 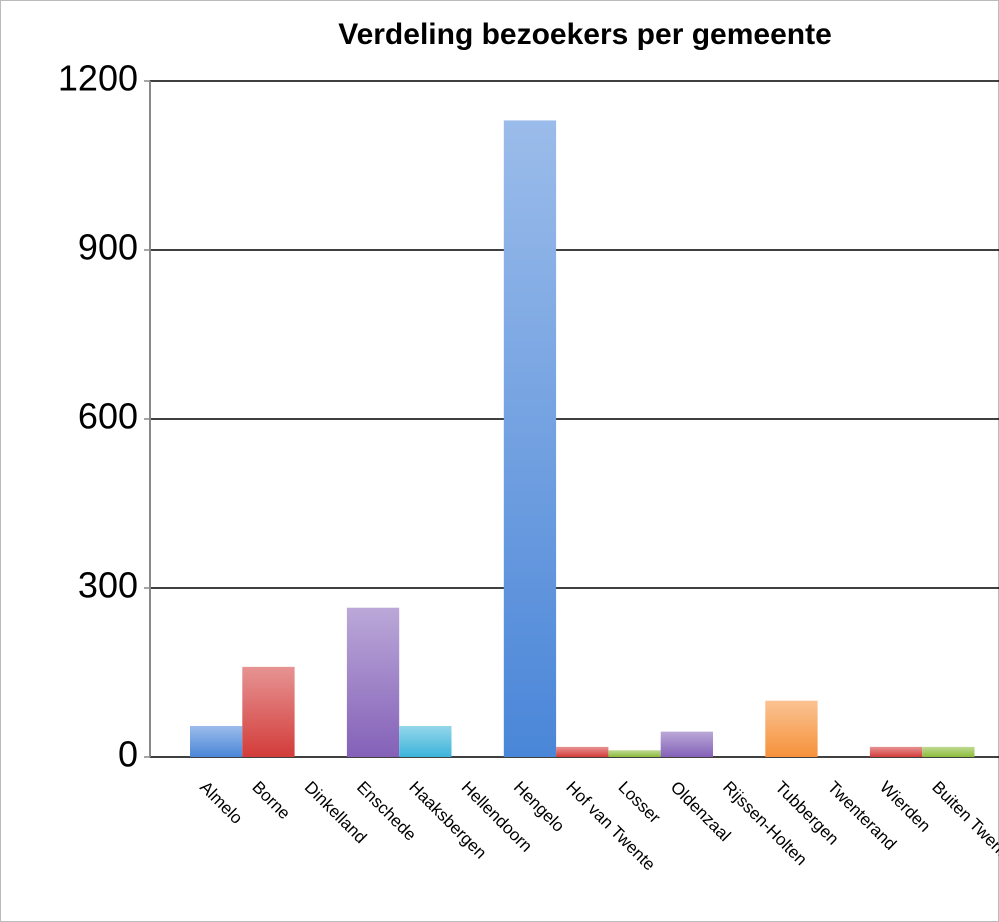 I want to click on chart-title: Verdeling bezoekers per gemeente, so click(x=585, y=34).